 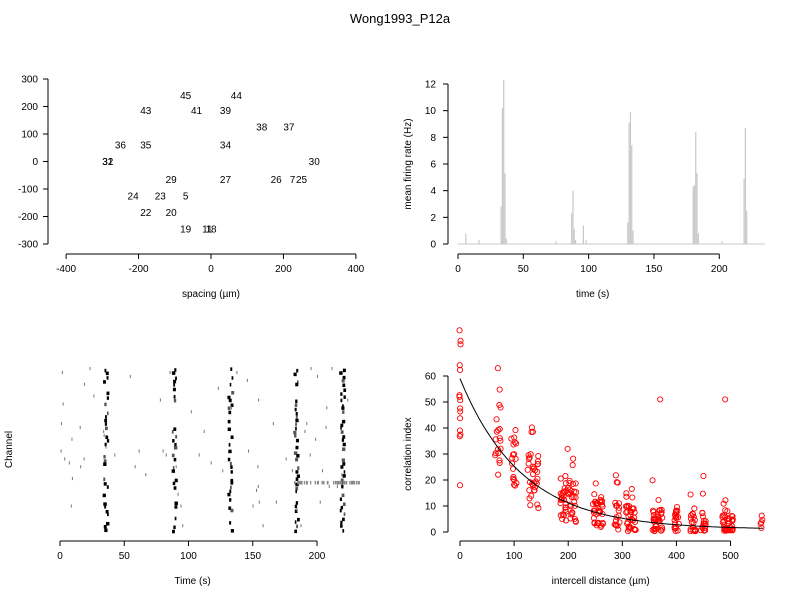 I want to click on y-axis-title: correlation index, so click(x=408, y=453).